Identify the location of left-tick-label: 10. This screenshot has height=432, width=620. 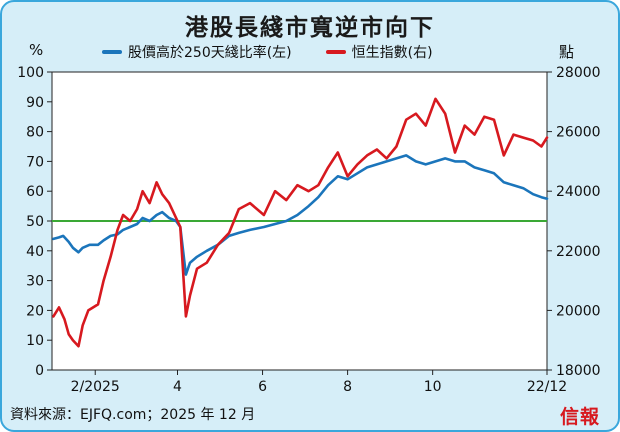
(35, 341).